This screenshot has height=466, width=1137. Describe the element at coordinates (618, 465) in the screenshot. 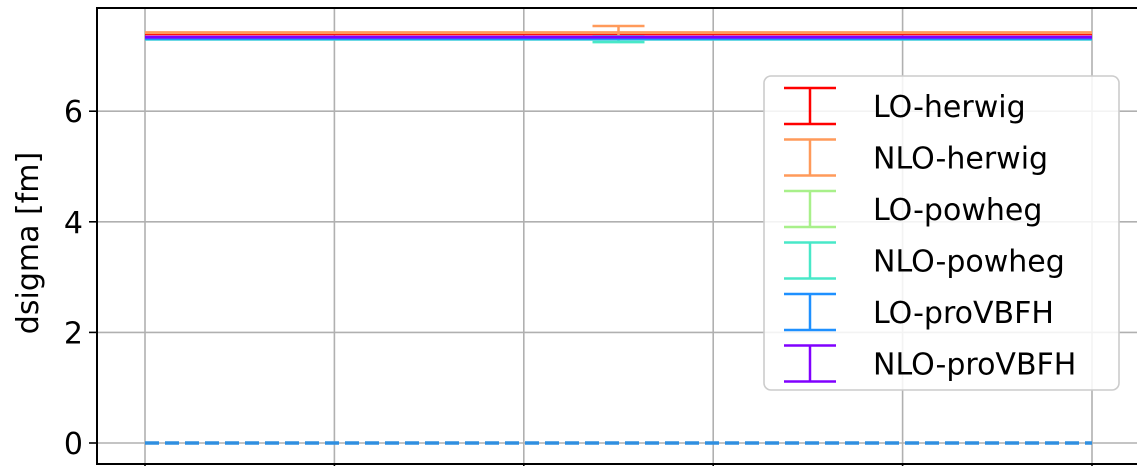

I see `x-ticks` at that location.